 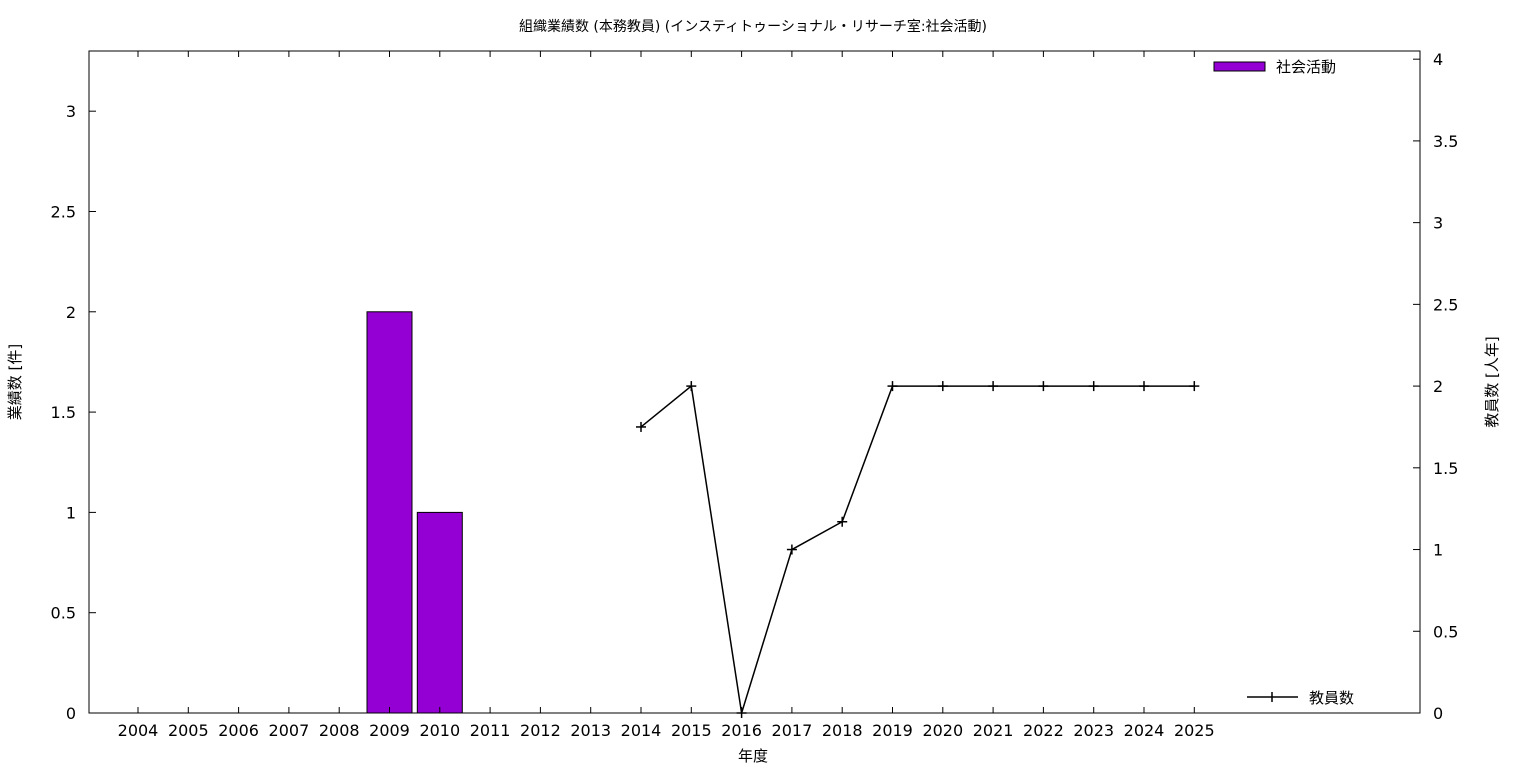 I want to click on legend-line: 教員数, so click(x=1300, y=698).